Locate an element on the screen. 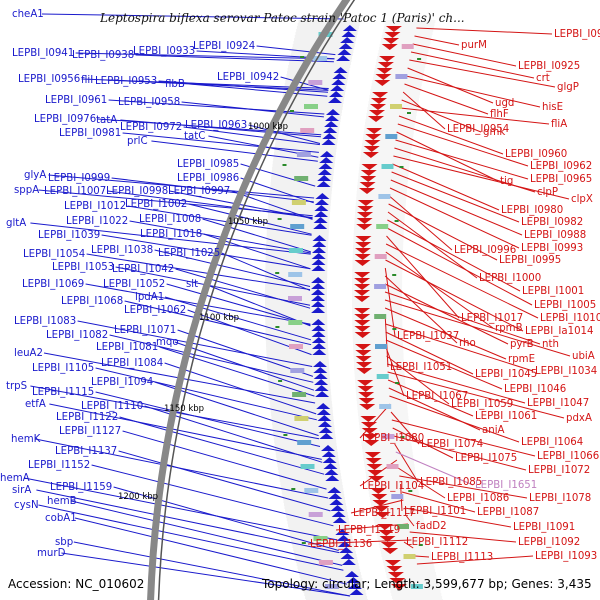 The width and height of the screenshot is (600, 600). gene-label-right: LEPBI_I0982 is located at coordinates (552, 222).